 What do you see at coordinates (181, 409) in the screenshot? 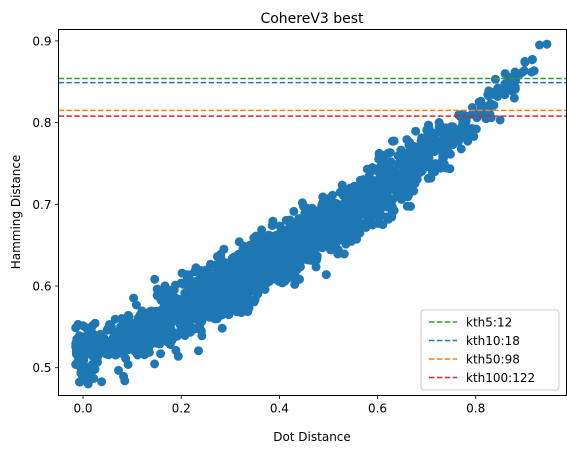
I see `x-tick-label: 0.2` at bounding box center [181, 409].